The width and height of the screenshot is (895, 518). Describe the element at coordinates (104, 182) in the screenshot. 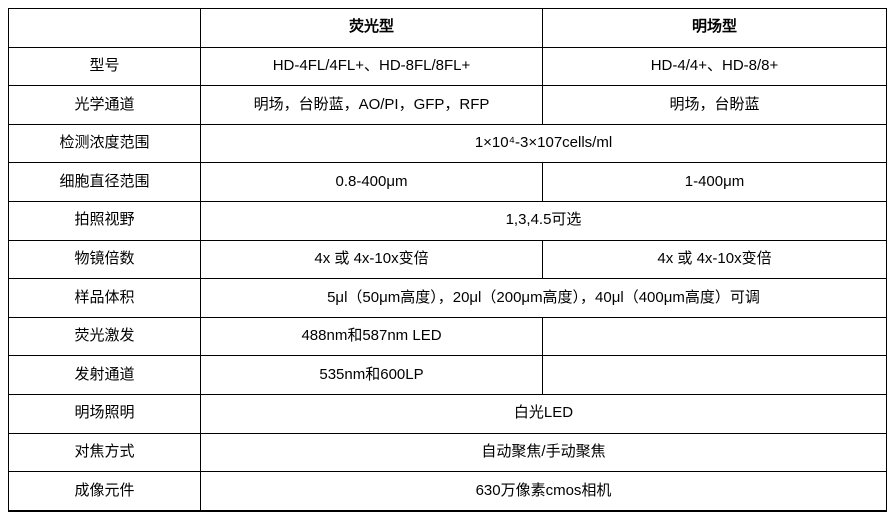

I see `row-label: 细胞直径范围` at that location.